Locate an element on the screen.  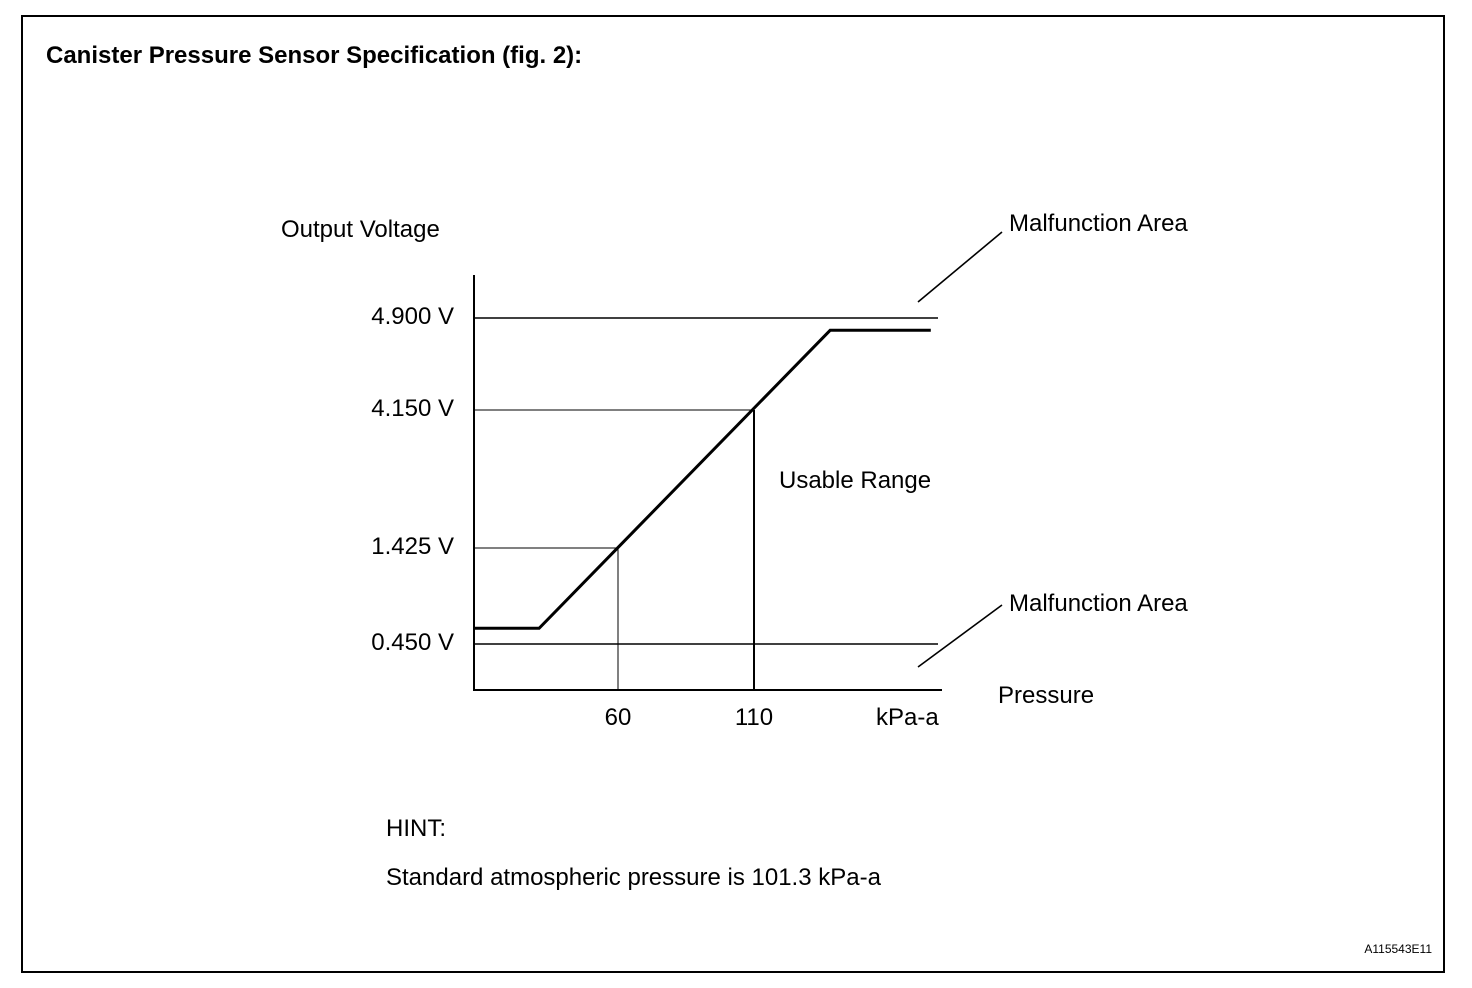
usable-range-label: Usable Range is located at coordinates (855, 480).